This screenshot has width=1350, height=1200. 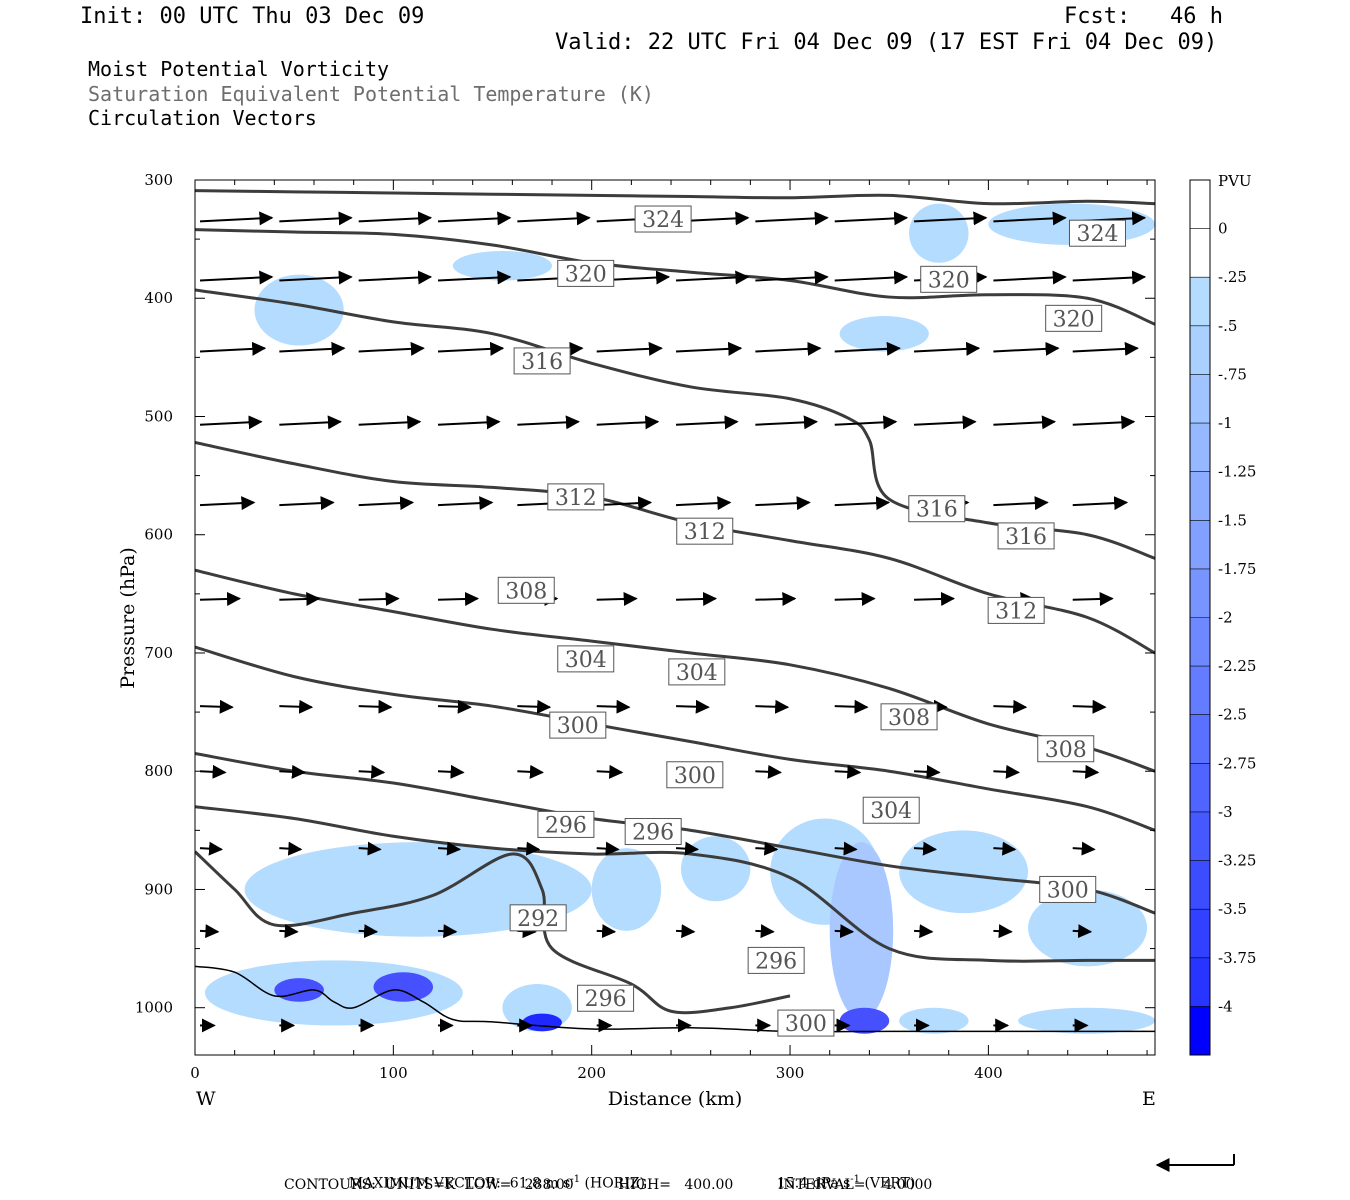 I want to click on contour-label-16: 304, so click(x=891, y=810).